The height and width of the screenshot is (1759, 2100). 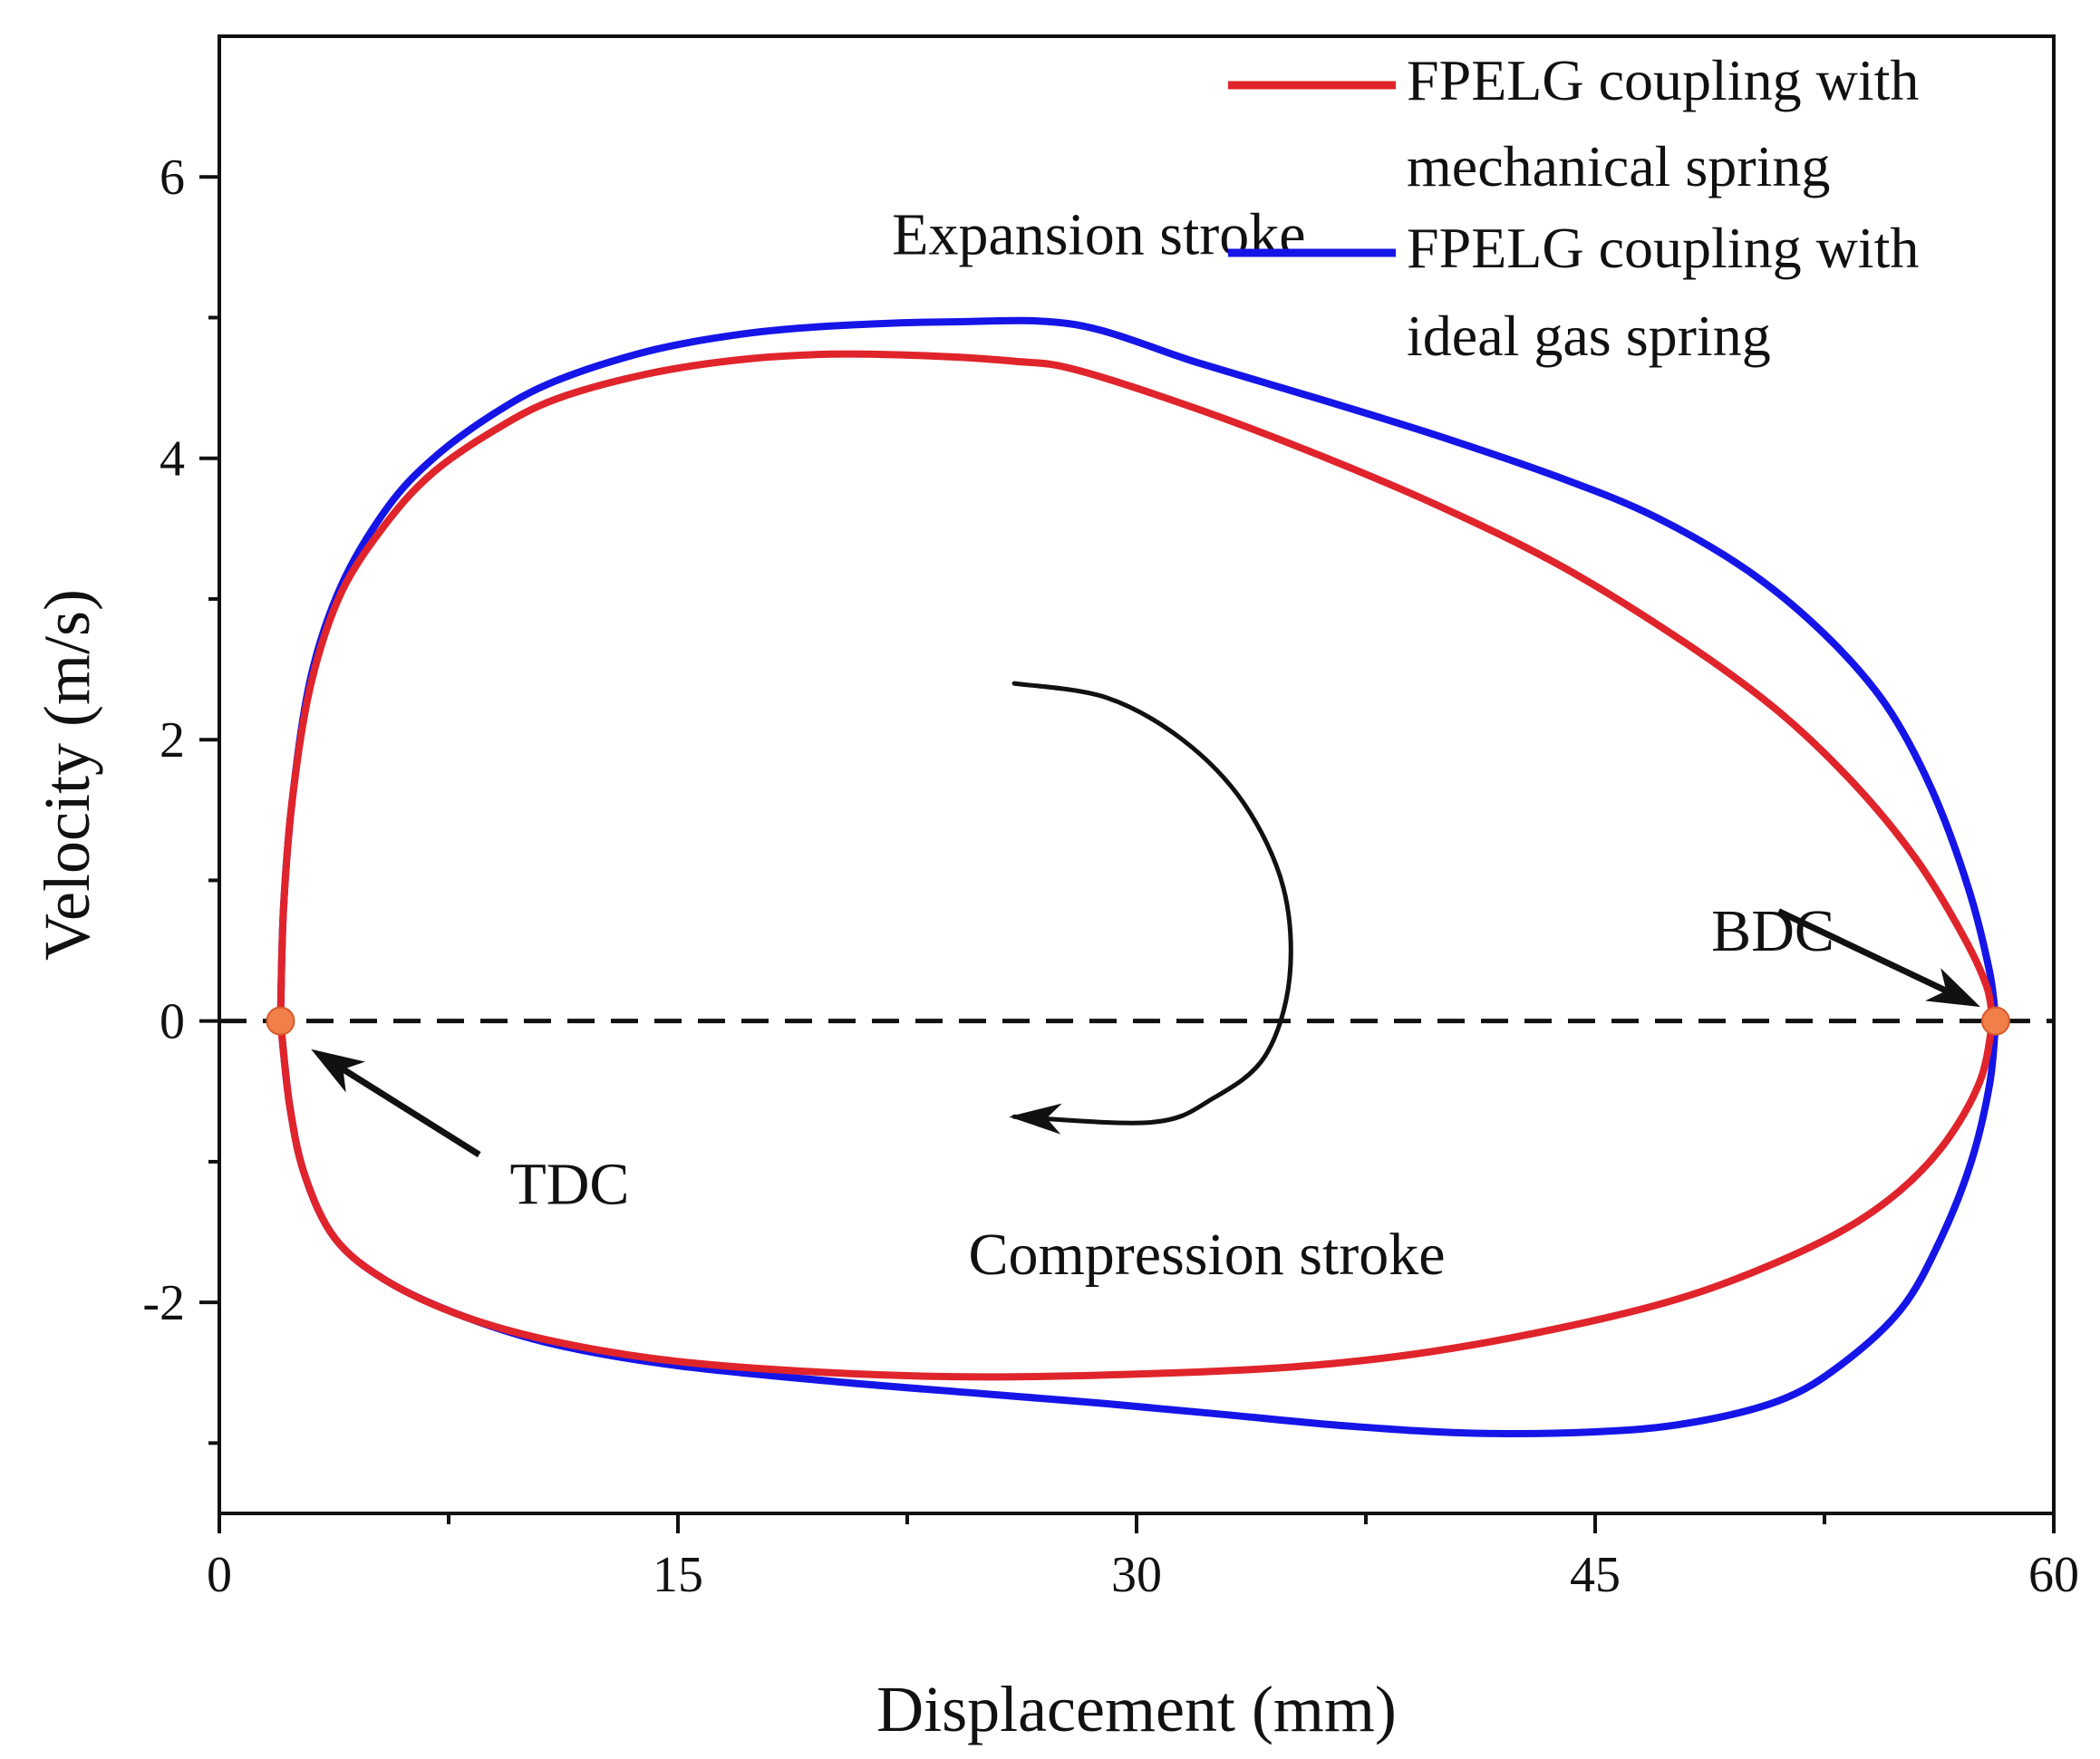 What do you see at coordinates (1595, 1575) in the screenshot?
I see `x-tick-label: 45` at bounding box center [1595, 1575].